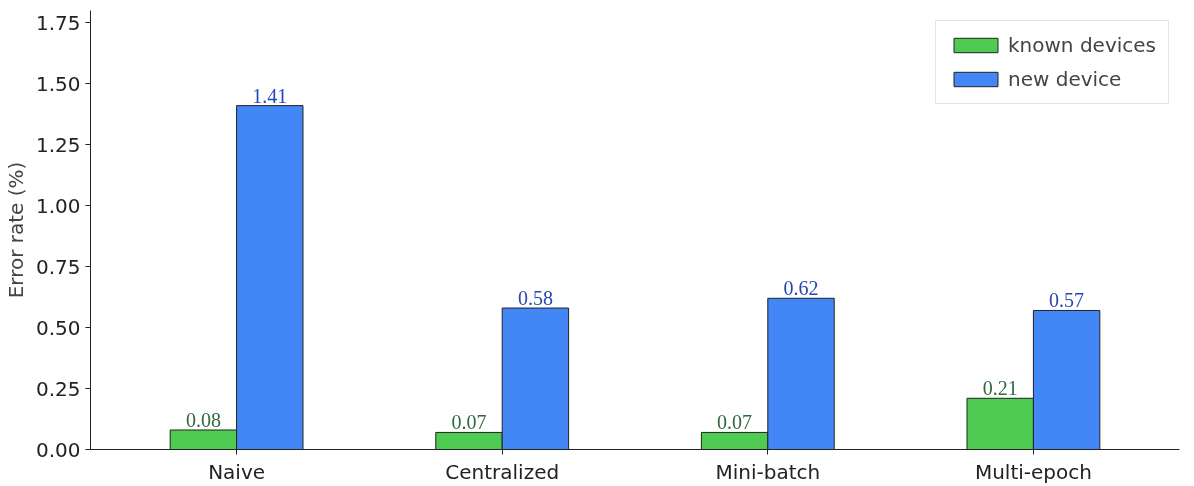 The image size is (1194, 486). I want to click on legend-label: known devices, so click(1082, 45).